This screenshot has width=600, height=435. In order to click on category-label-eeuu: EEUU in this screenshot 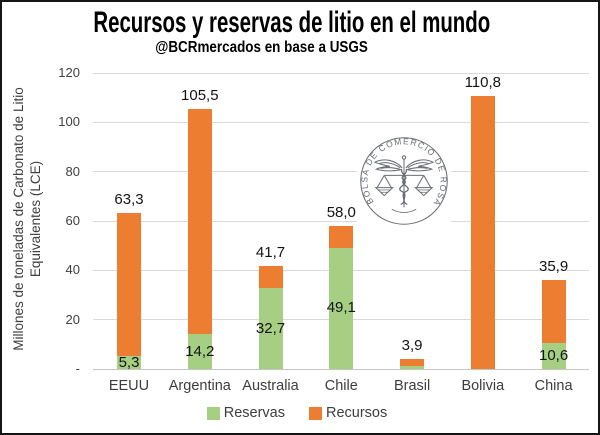, I will do `click(129, 386)`.